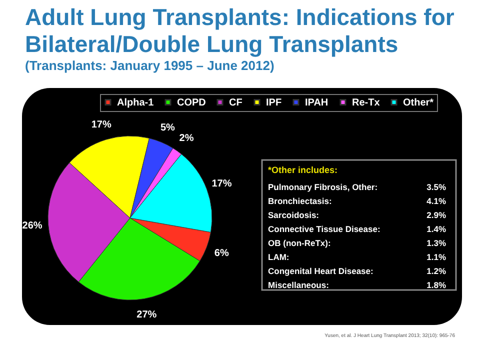 This screenshot has height=360, width=480. What do you see at coordinates (436, 201) in the screenshot?
I see `text: 4.1%` at bounding box center [436, 201].